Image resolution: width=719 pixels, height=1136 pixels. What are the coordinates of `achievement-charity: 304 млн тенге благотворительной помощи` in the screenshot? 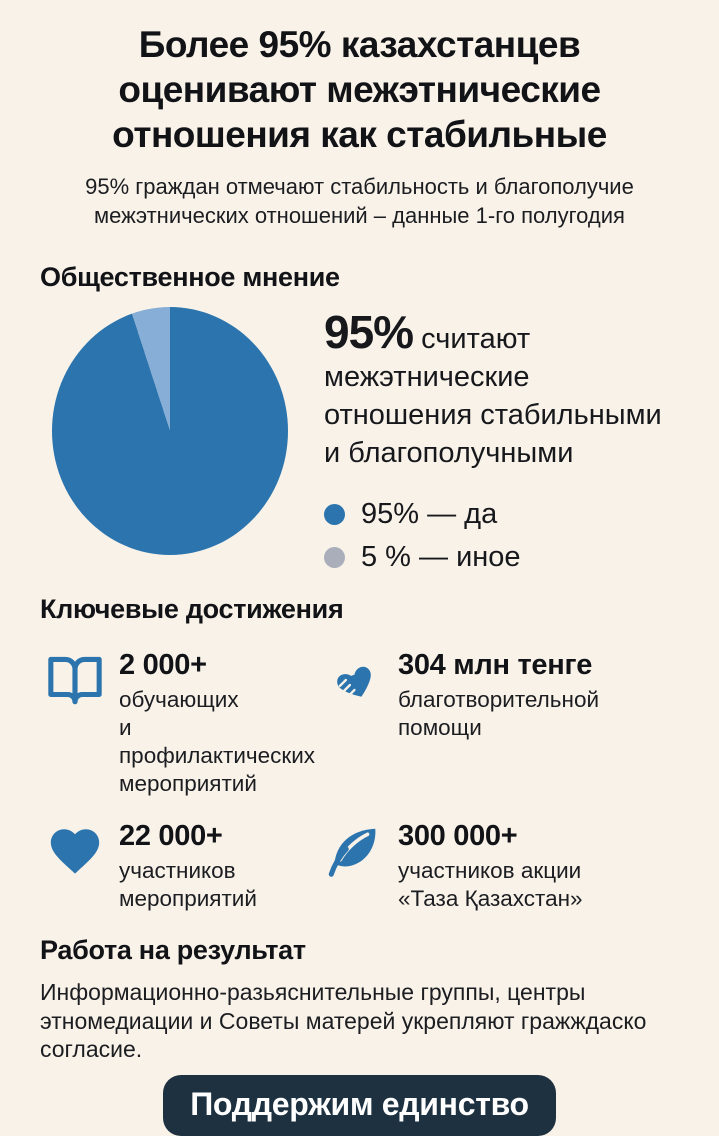 It's located at (512, 723).